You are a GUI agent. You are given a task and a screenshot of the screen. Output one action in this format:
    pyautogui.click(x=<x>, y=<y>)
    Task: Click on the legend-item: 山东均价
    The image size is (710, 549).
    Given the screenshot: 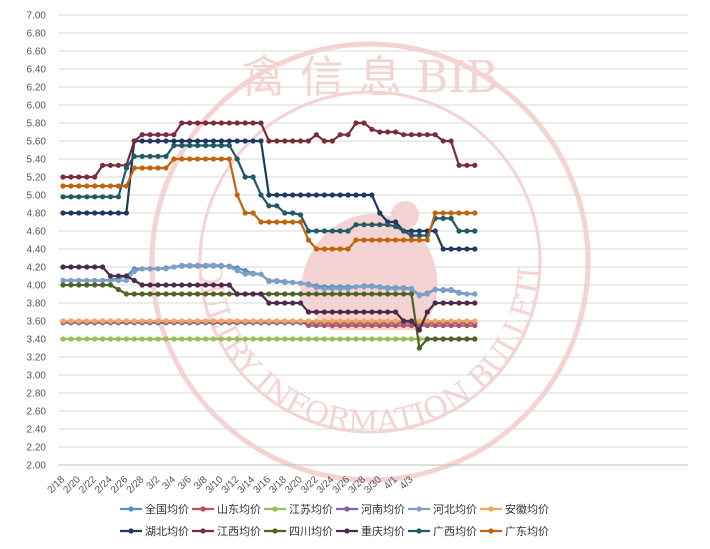 What is the action you would take?
    pyautogui.click(x=226, y=509)
    